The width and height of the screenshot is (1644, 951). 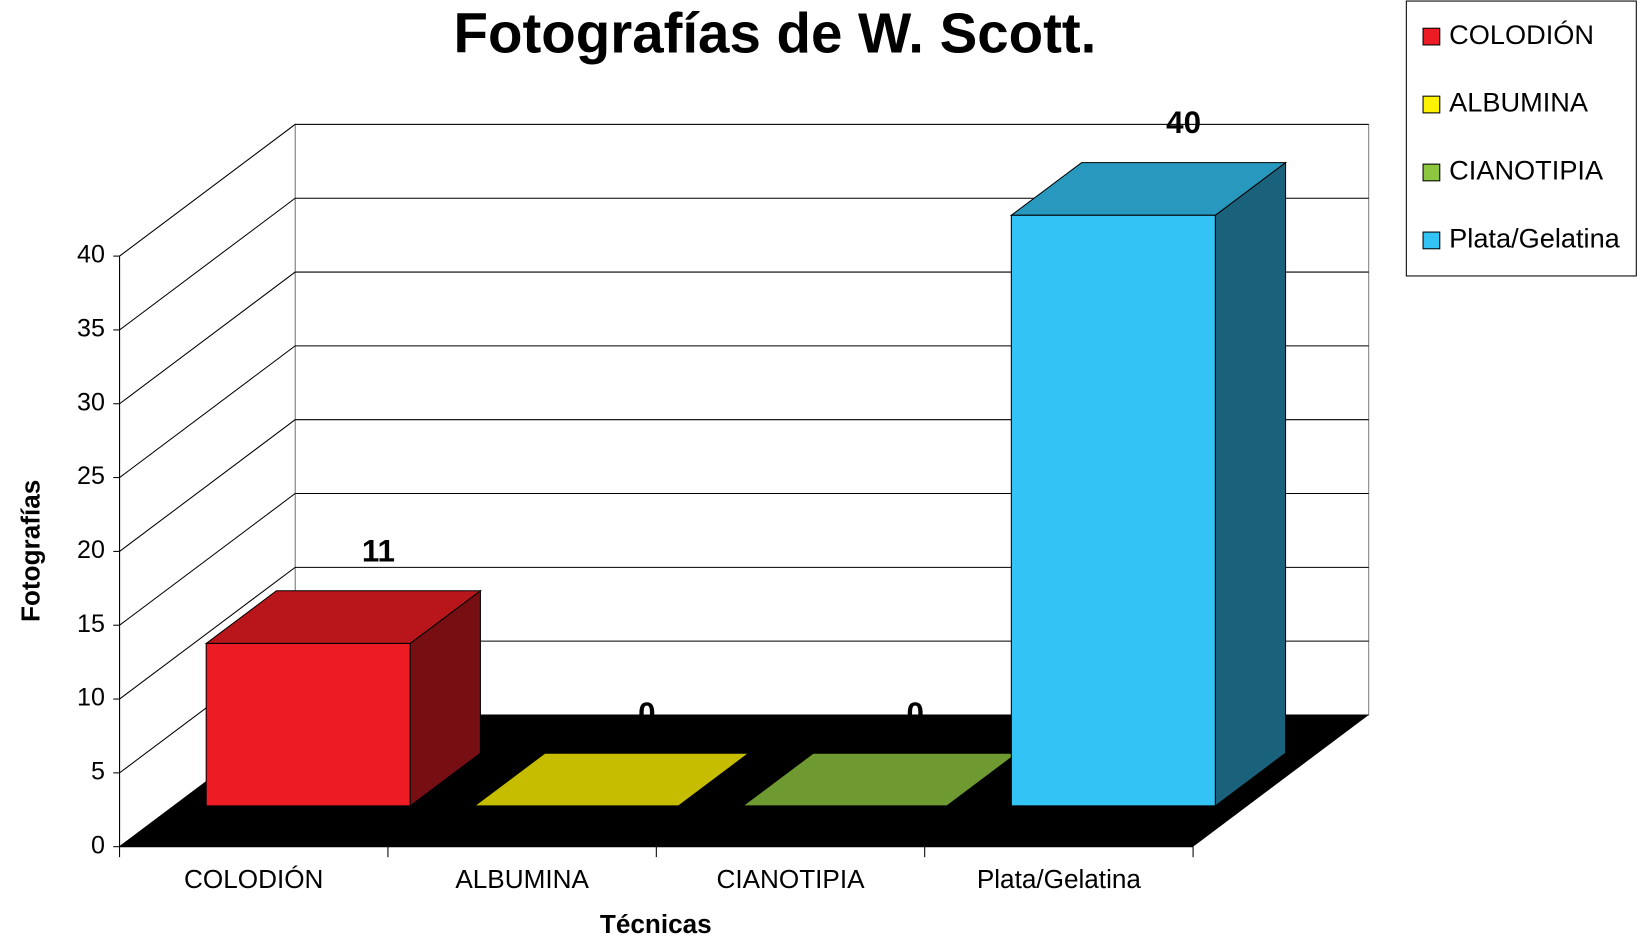 I want to click on value-label: 11, so click(x=378, y=550).